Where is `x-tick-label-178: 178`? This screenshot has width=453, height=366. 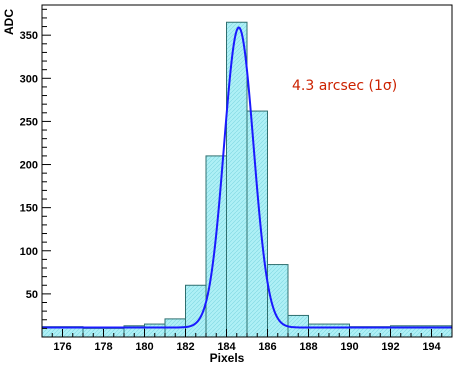 x-tick-label-178: 178 is located at coordinates (103, 347).